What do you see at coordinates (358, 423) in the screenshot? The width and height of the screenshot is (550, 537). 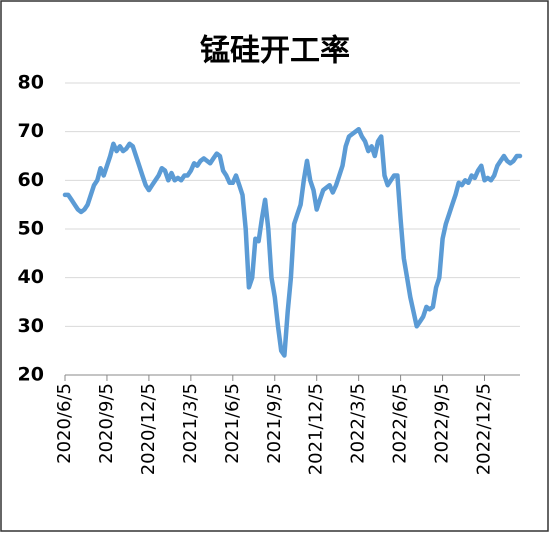 I see `x-tick-label: 2022/3/5` at bounding box center [358, 423].